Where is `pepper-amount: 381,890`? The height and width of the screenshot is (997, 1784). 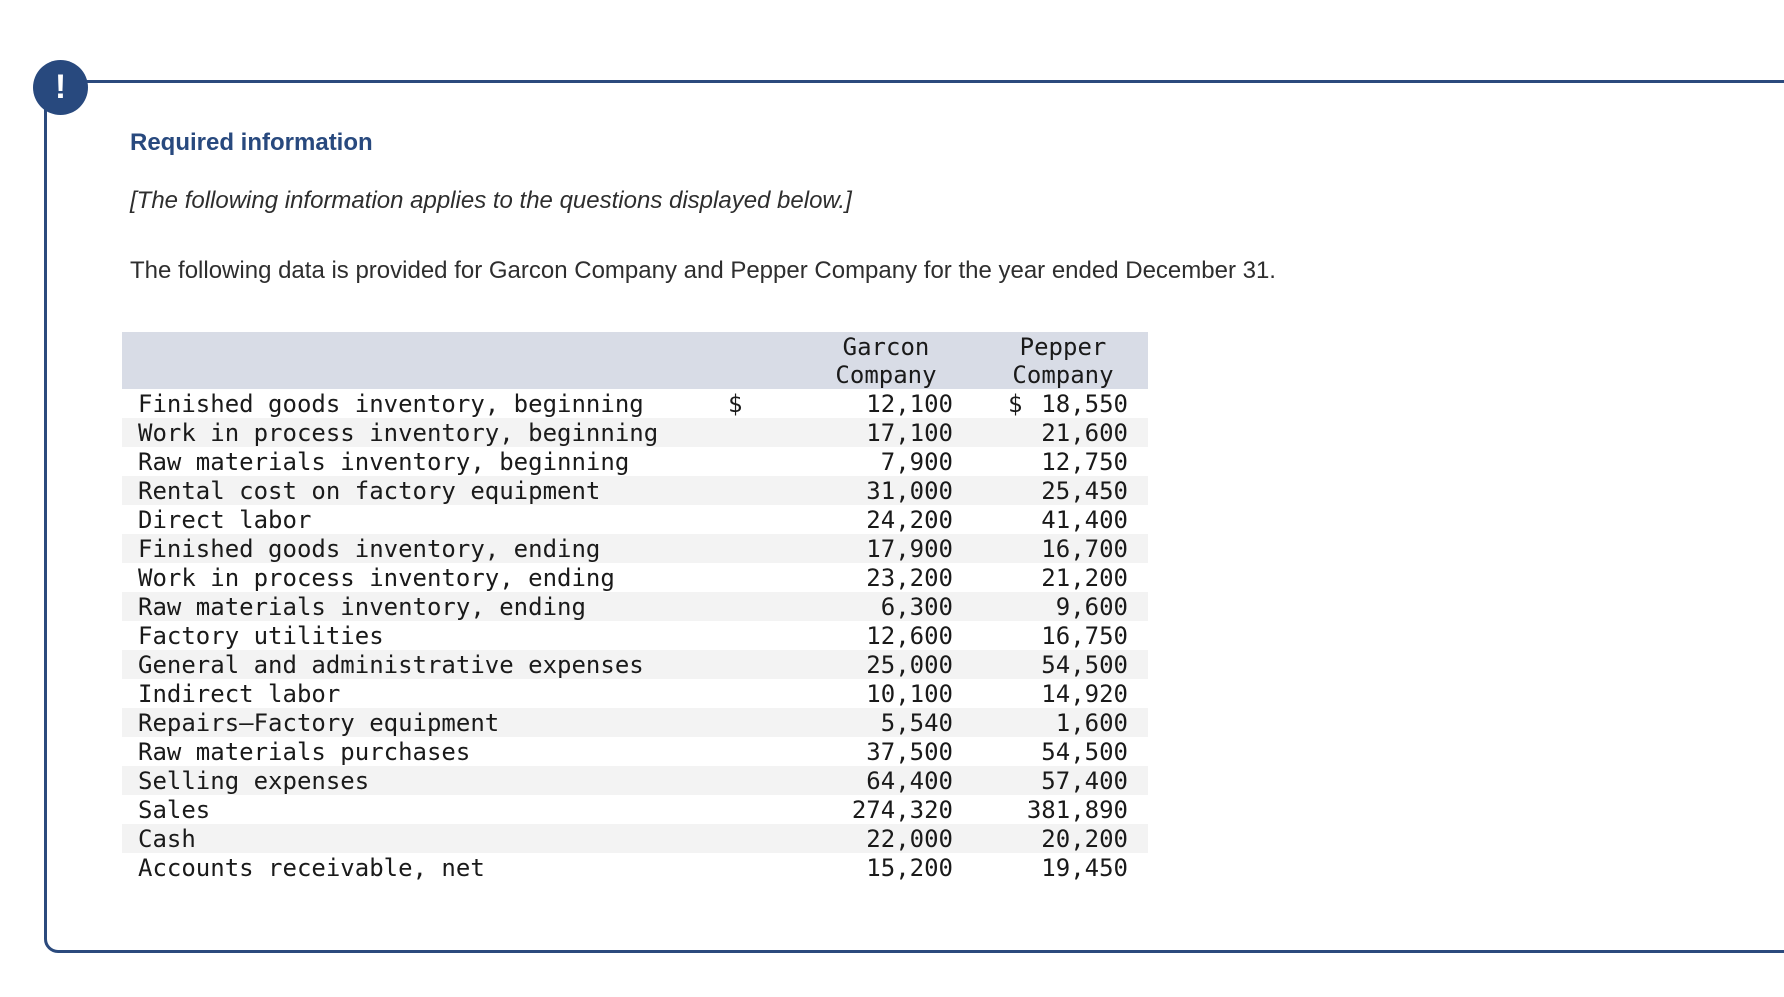
pepper-amount: 381,890 is located at coordinates (1077, 809).